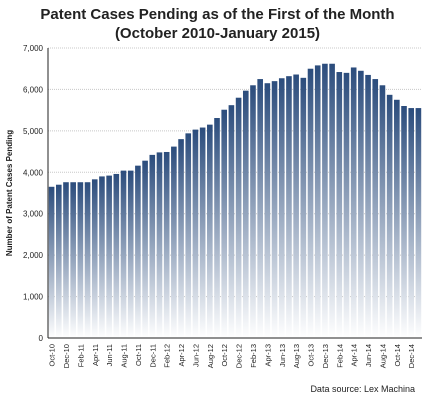  Describe the element at coordinates (33, 89) in the screenshot. I see `y-tick-label: 6,000` at that location.